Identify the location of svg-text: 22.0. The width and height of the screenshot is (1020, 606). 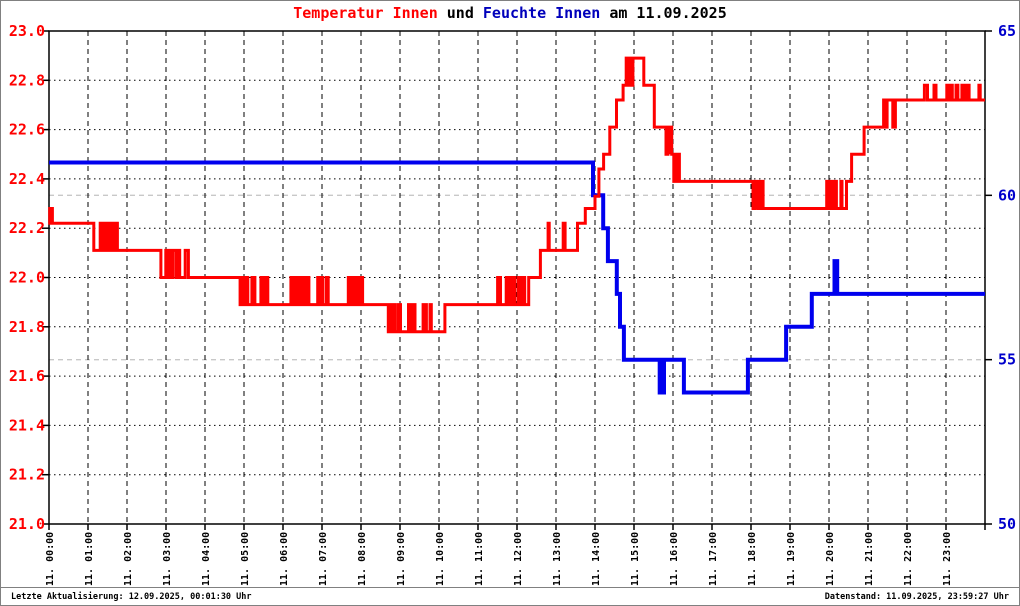
(27, 278).